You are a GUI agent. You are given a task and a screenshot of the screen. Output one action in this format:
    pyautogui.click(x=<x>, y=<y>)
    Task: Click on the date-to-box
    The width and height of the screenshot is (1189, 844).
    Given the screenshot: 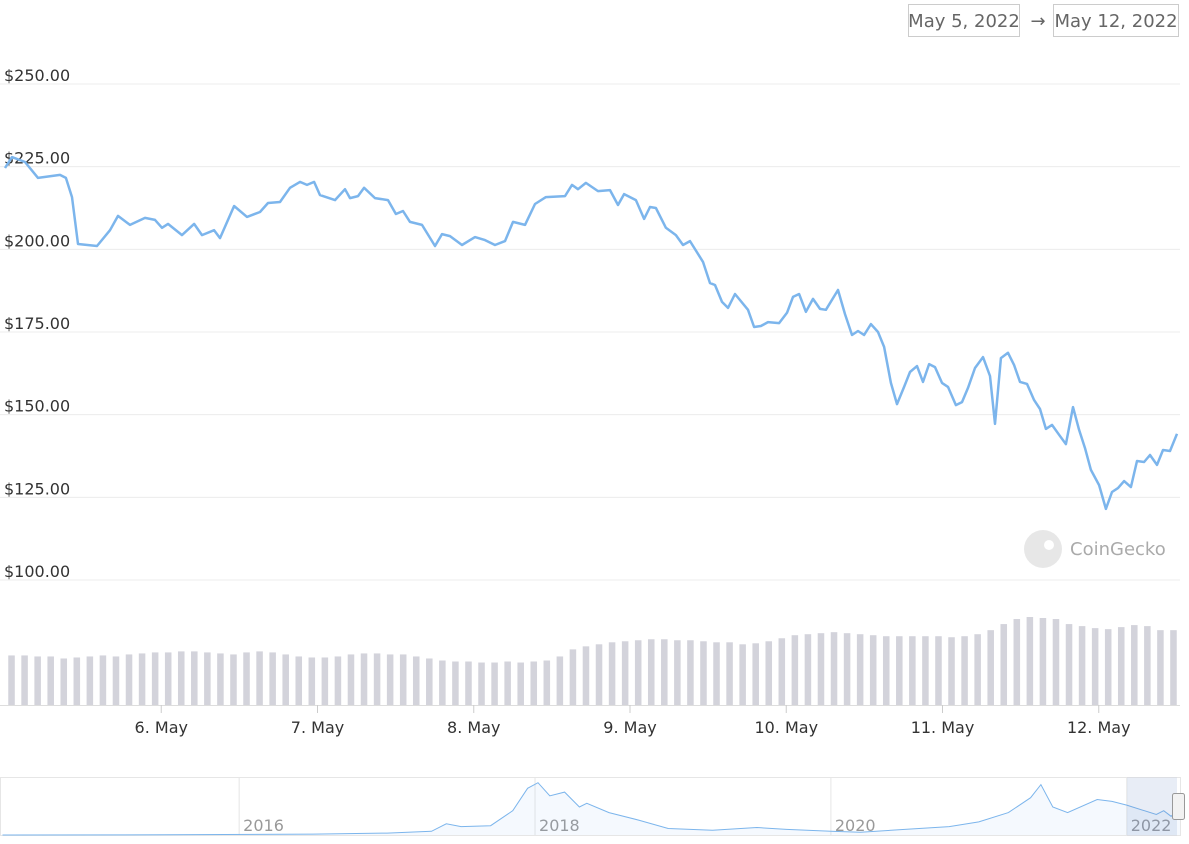 What is the action you would take?
    pyautogui.click(x=1116, y=20)
    